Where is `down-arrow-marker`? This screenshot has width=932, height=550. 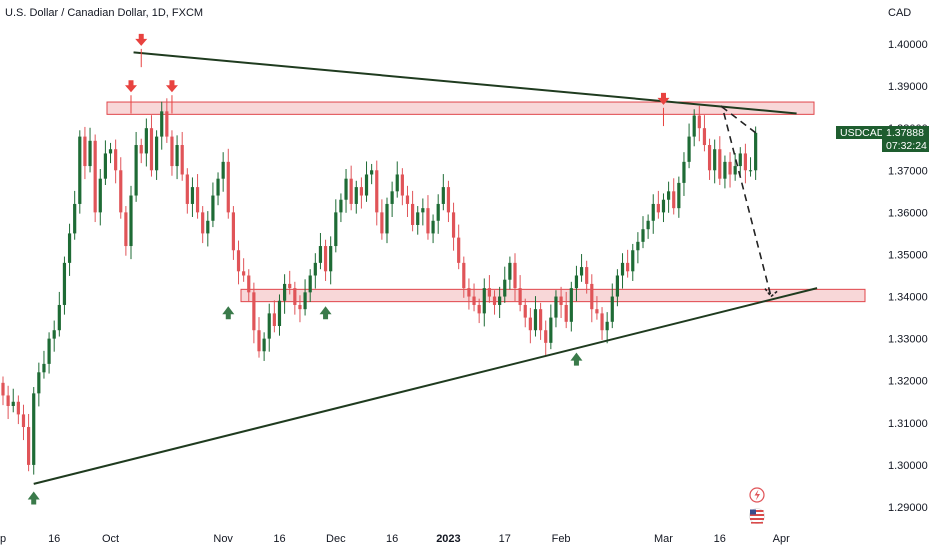 down-arrow-marker is located at coordinates (131, 97).